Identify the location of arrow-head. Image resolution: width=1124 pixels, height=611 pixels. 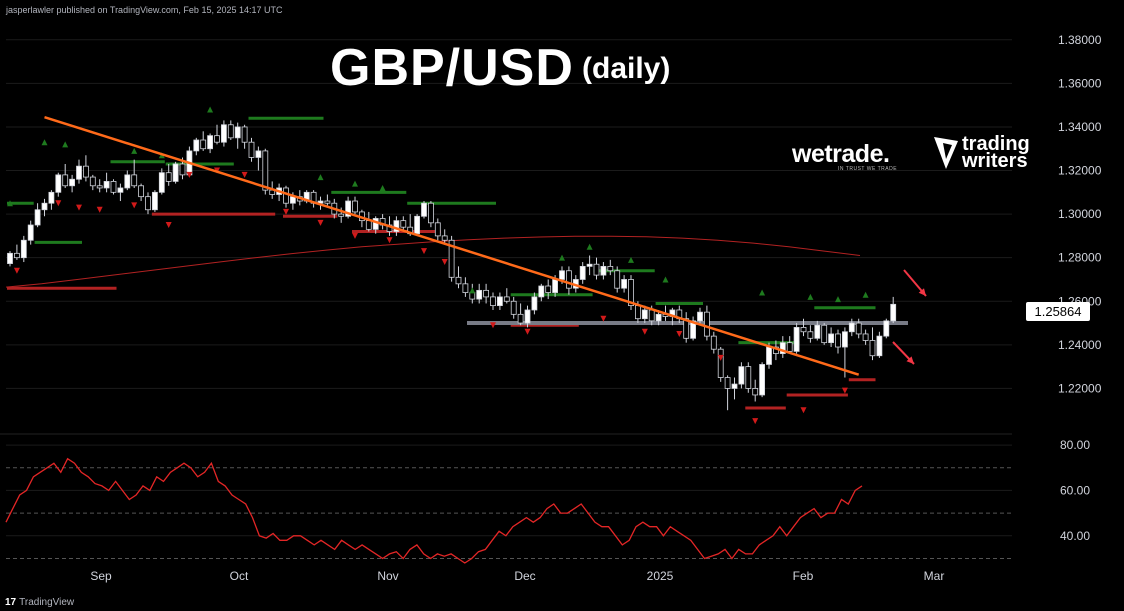
(910, 360).